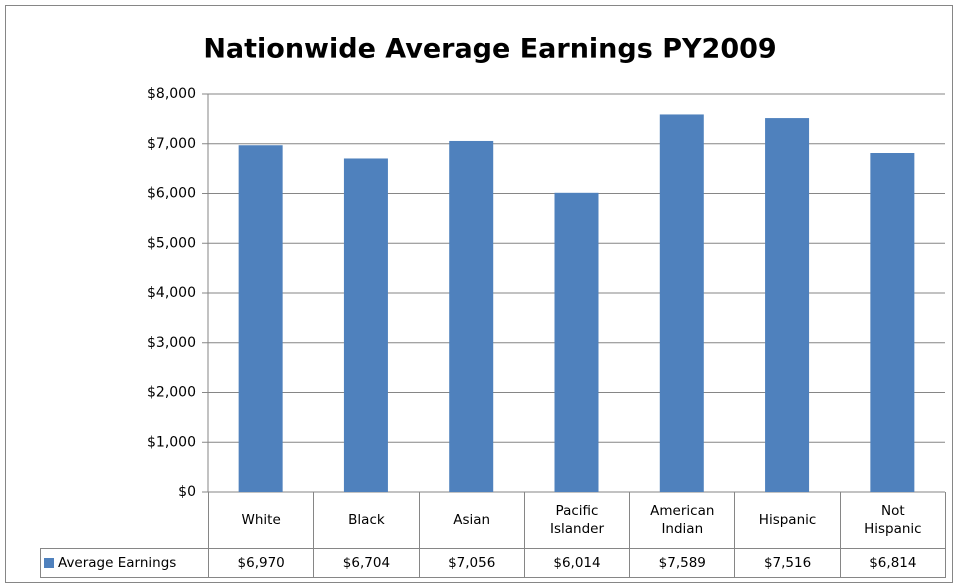 Image resolution: width=960 pixels, height=588 pixels. I want to click on y-tick-label: $1,000, so click(171, 442).